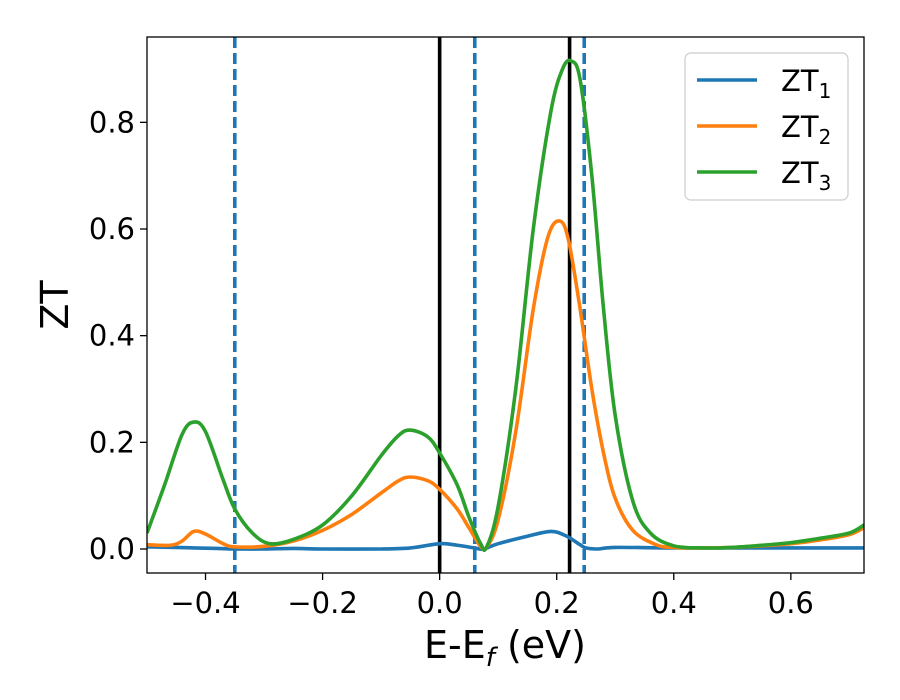  I want to click on x-axis-ticks: −0.4 −0.2 0.0 0.2 0.4 0.6, so click(492, 596).